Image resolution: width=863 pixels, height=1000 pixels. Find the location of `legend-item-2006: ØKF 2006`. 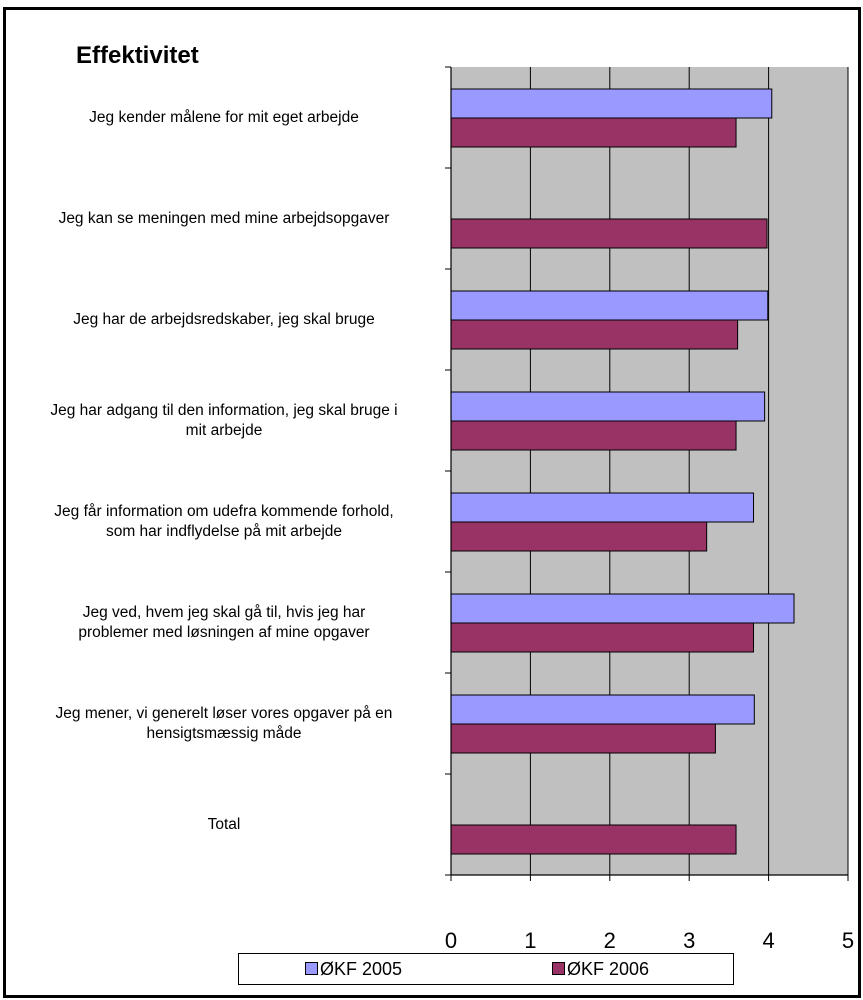

legend-item-2006: ØKF 2006 is located at coordinates (600, 969).